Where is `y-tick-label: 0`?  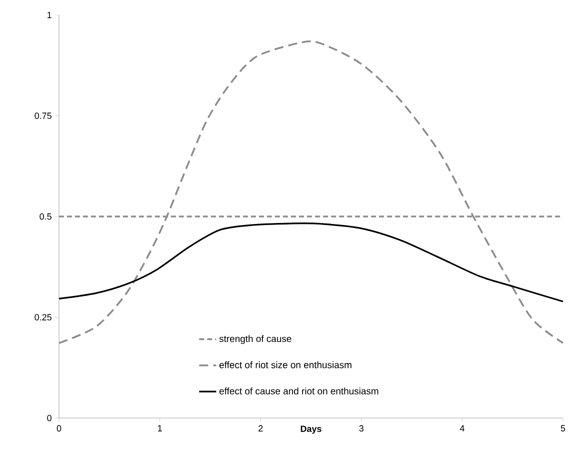 y-tick-label: 0 is located at coordinates (49, 418).